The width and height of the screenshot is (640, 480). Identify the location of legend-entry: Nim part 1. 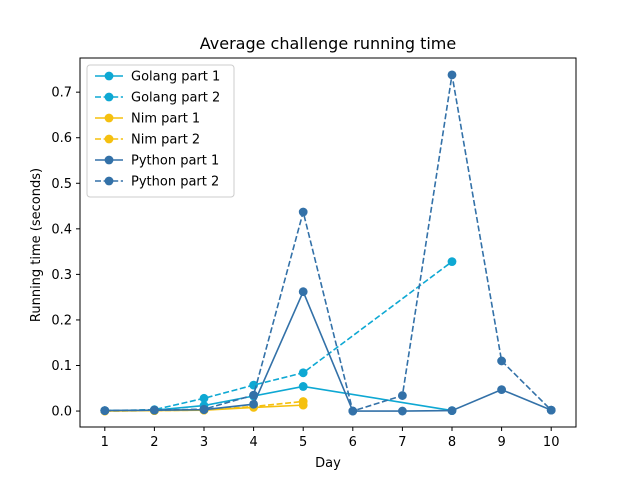
(147, 119).